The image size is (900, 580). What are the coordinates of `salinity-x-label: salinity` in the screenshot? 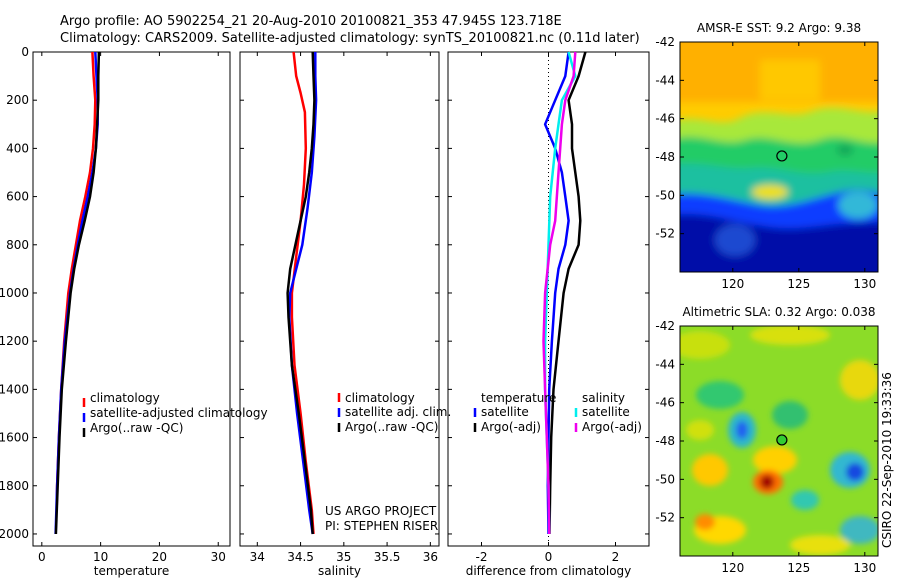 It's located at (339, 571).